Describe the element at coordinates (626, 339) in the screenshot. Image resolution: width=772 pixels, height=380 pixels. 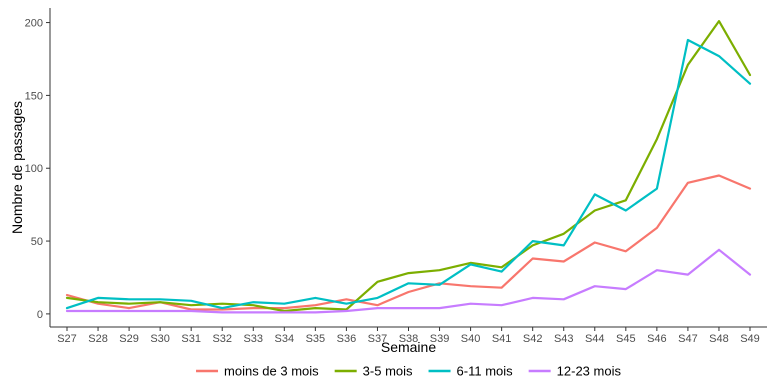
I see `x-tick-label: S45` at that location.